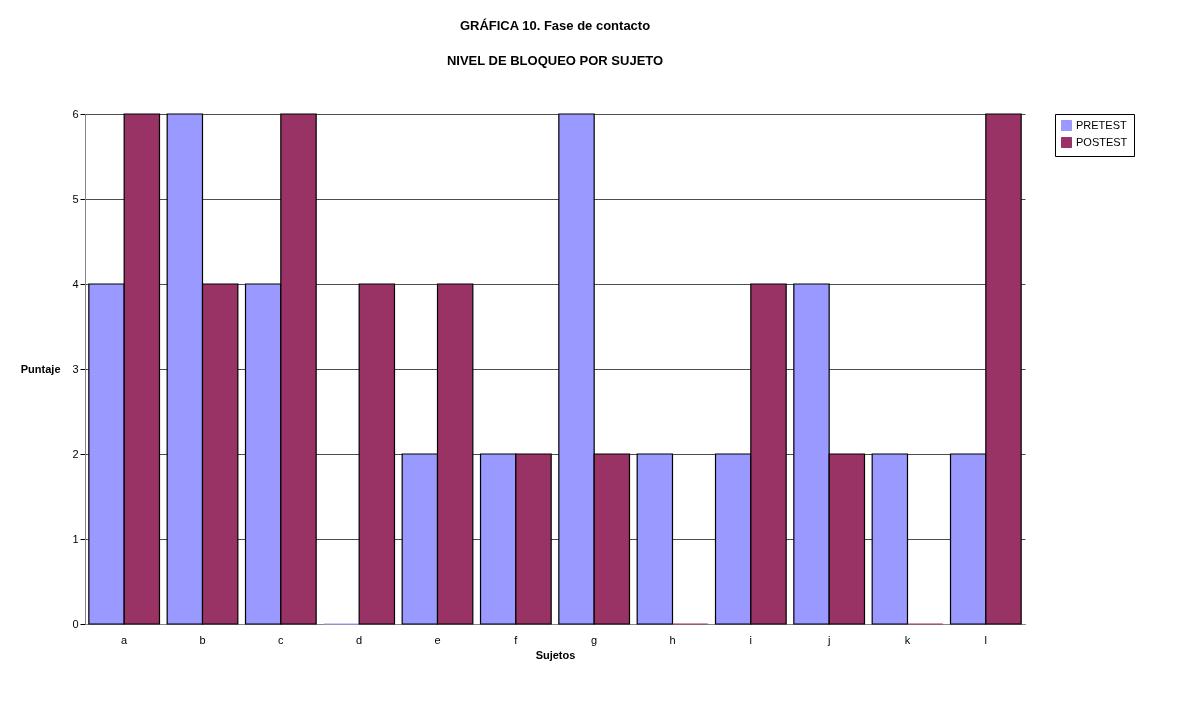 The width and height of the screenshot is (1182, 710). What do you see at coordinates (907, 639) in the screenshot?
I see `x-tick-label: k` at bounding box center [907, 639].